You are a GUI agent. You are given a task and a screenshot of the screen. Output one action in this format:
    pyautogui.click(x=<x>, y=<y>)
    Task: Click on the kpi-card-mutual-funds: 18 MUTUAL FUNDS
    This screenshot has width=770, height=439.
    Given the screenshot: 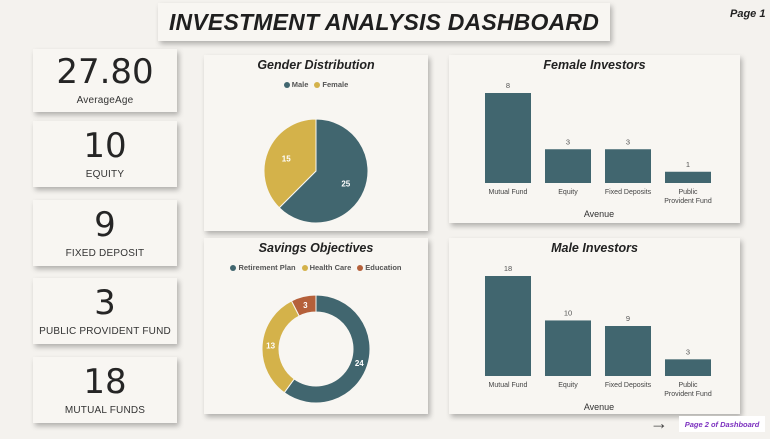 What is the action you would take?
    pyautogui.click(x=105, y=390)
    